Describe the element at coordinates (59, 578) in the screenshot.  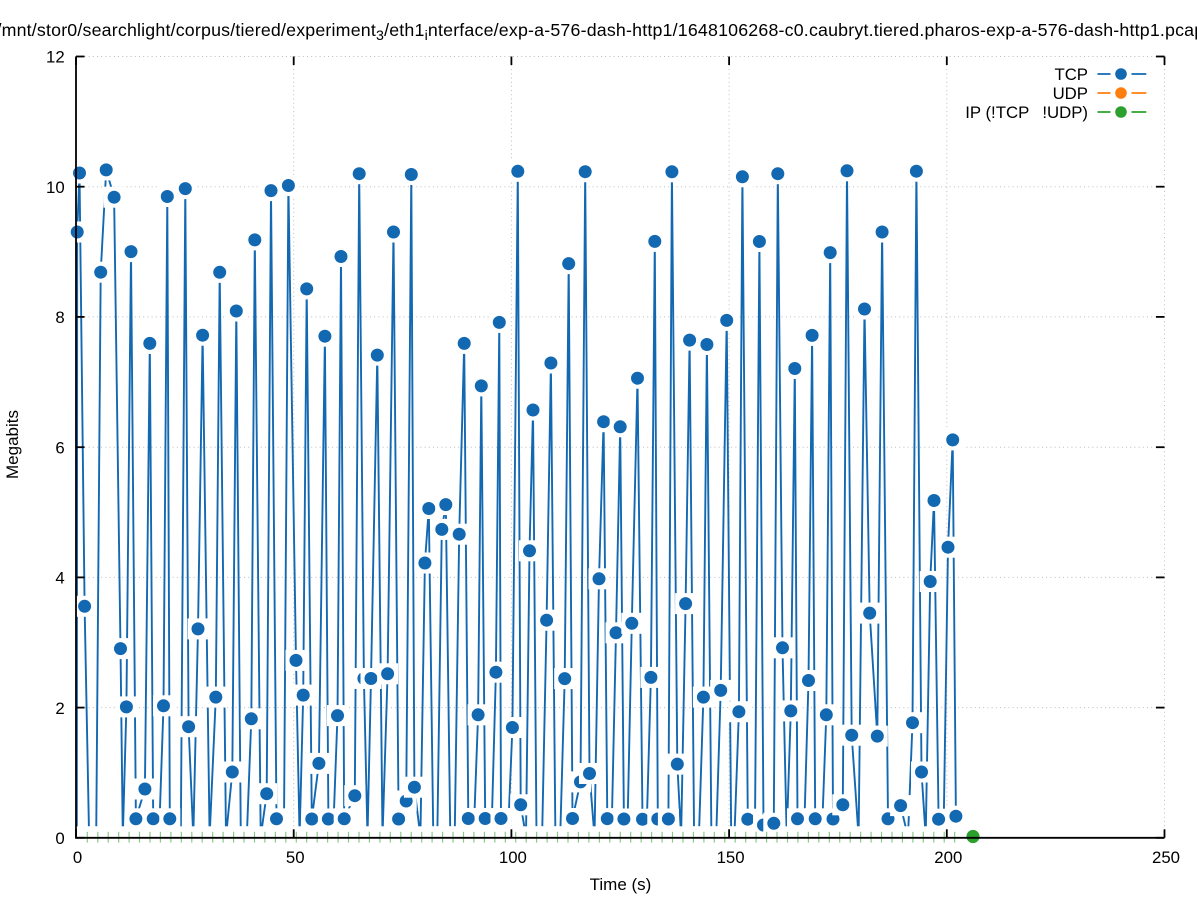
I see `svg-text: 4` at that location.